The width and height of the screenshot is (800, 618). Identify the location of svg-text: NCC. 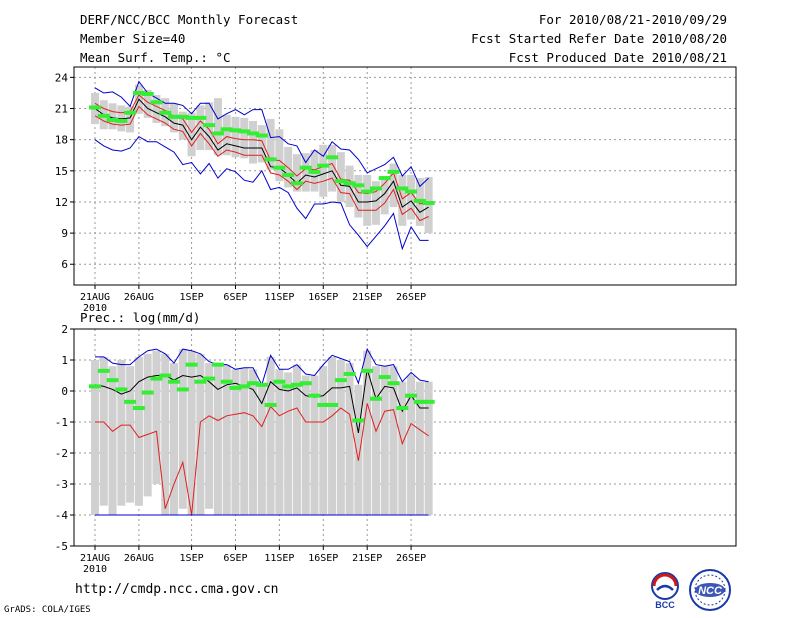
(710, 591).